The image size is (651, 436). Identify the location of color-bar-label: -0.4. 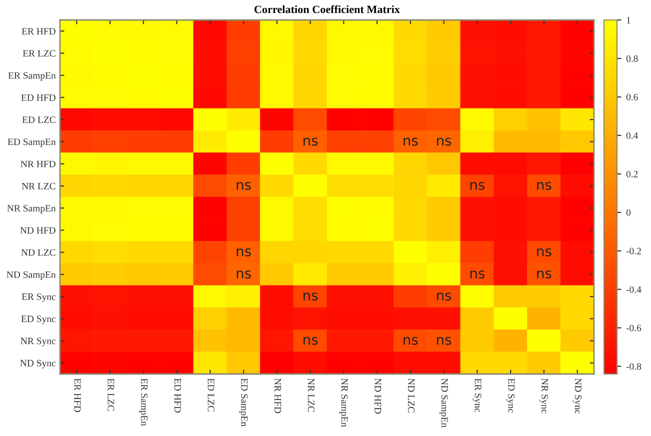
(634, 289).